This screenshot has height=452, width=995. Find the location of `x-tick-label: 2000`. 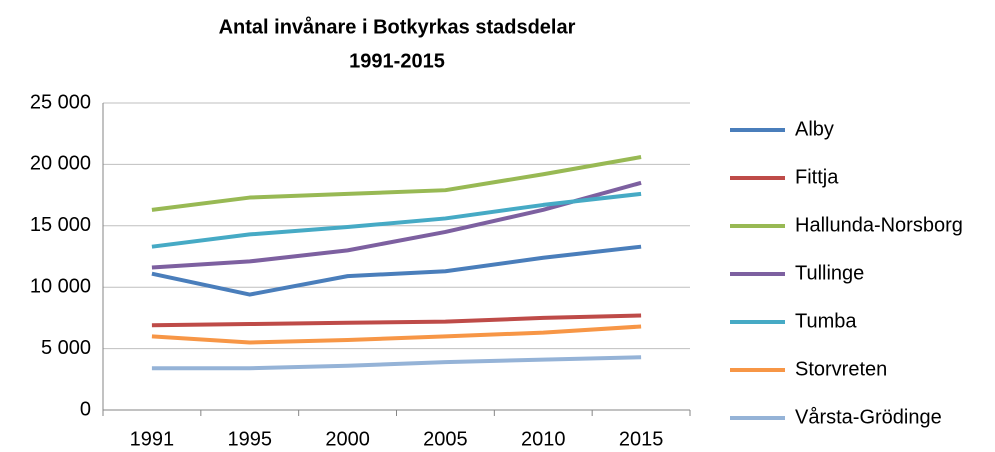

x-tick-label: 2000 is located at coordinates (347, 439).